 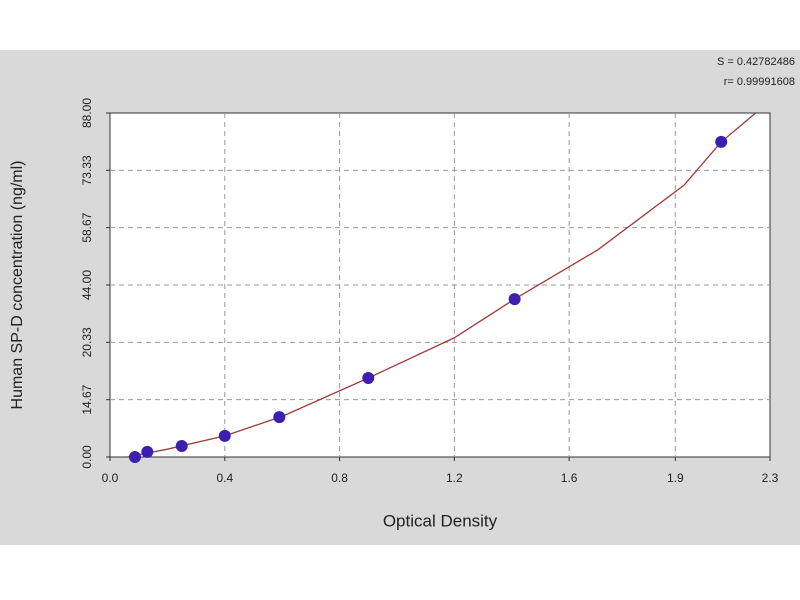 I want to click on y-tick-label: 14.67, so click(x=87, y=399).